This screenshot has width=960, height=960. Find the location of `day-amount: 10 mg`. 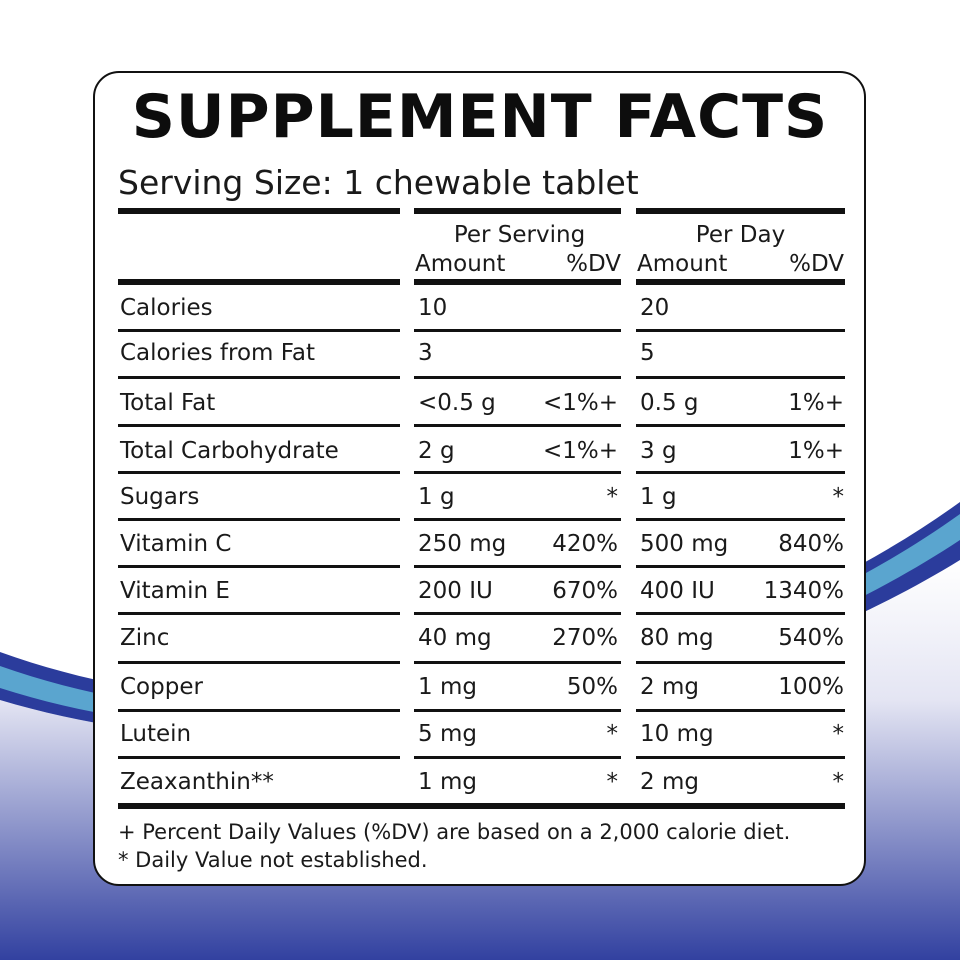

day-amount: 10 mg is located at coordinates (677, 734).